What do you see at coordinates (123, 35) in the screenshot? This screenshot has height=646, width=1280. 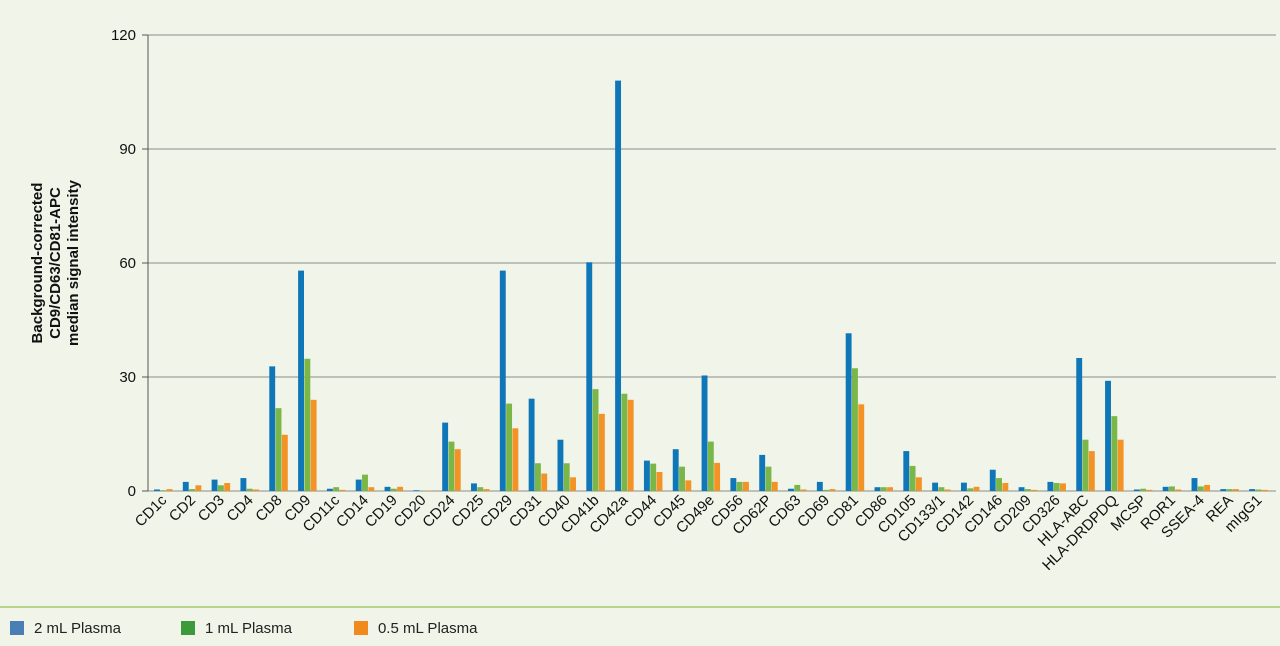 I see `y-tick-label: 120` at bounding box center [123, 35].